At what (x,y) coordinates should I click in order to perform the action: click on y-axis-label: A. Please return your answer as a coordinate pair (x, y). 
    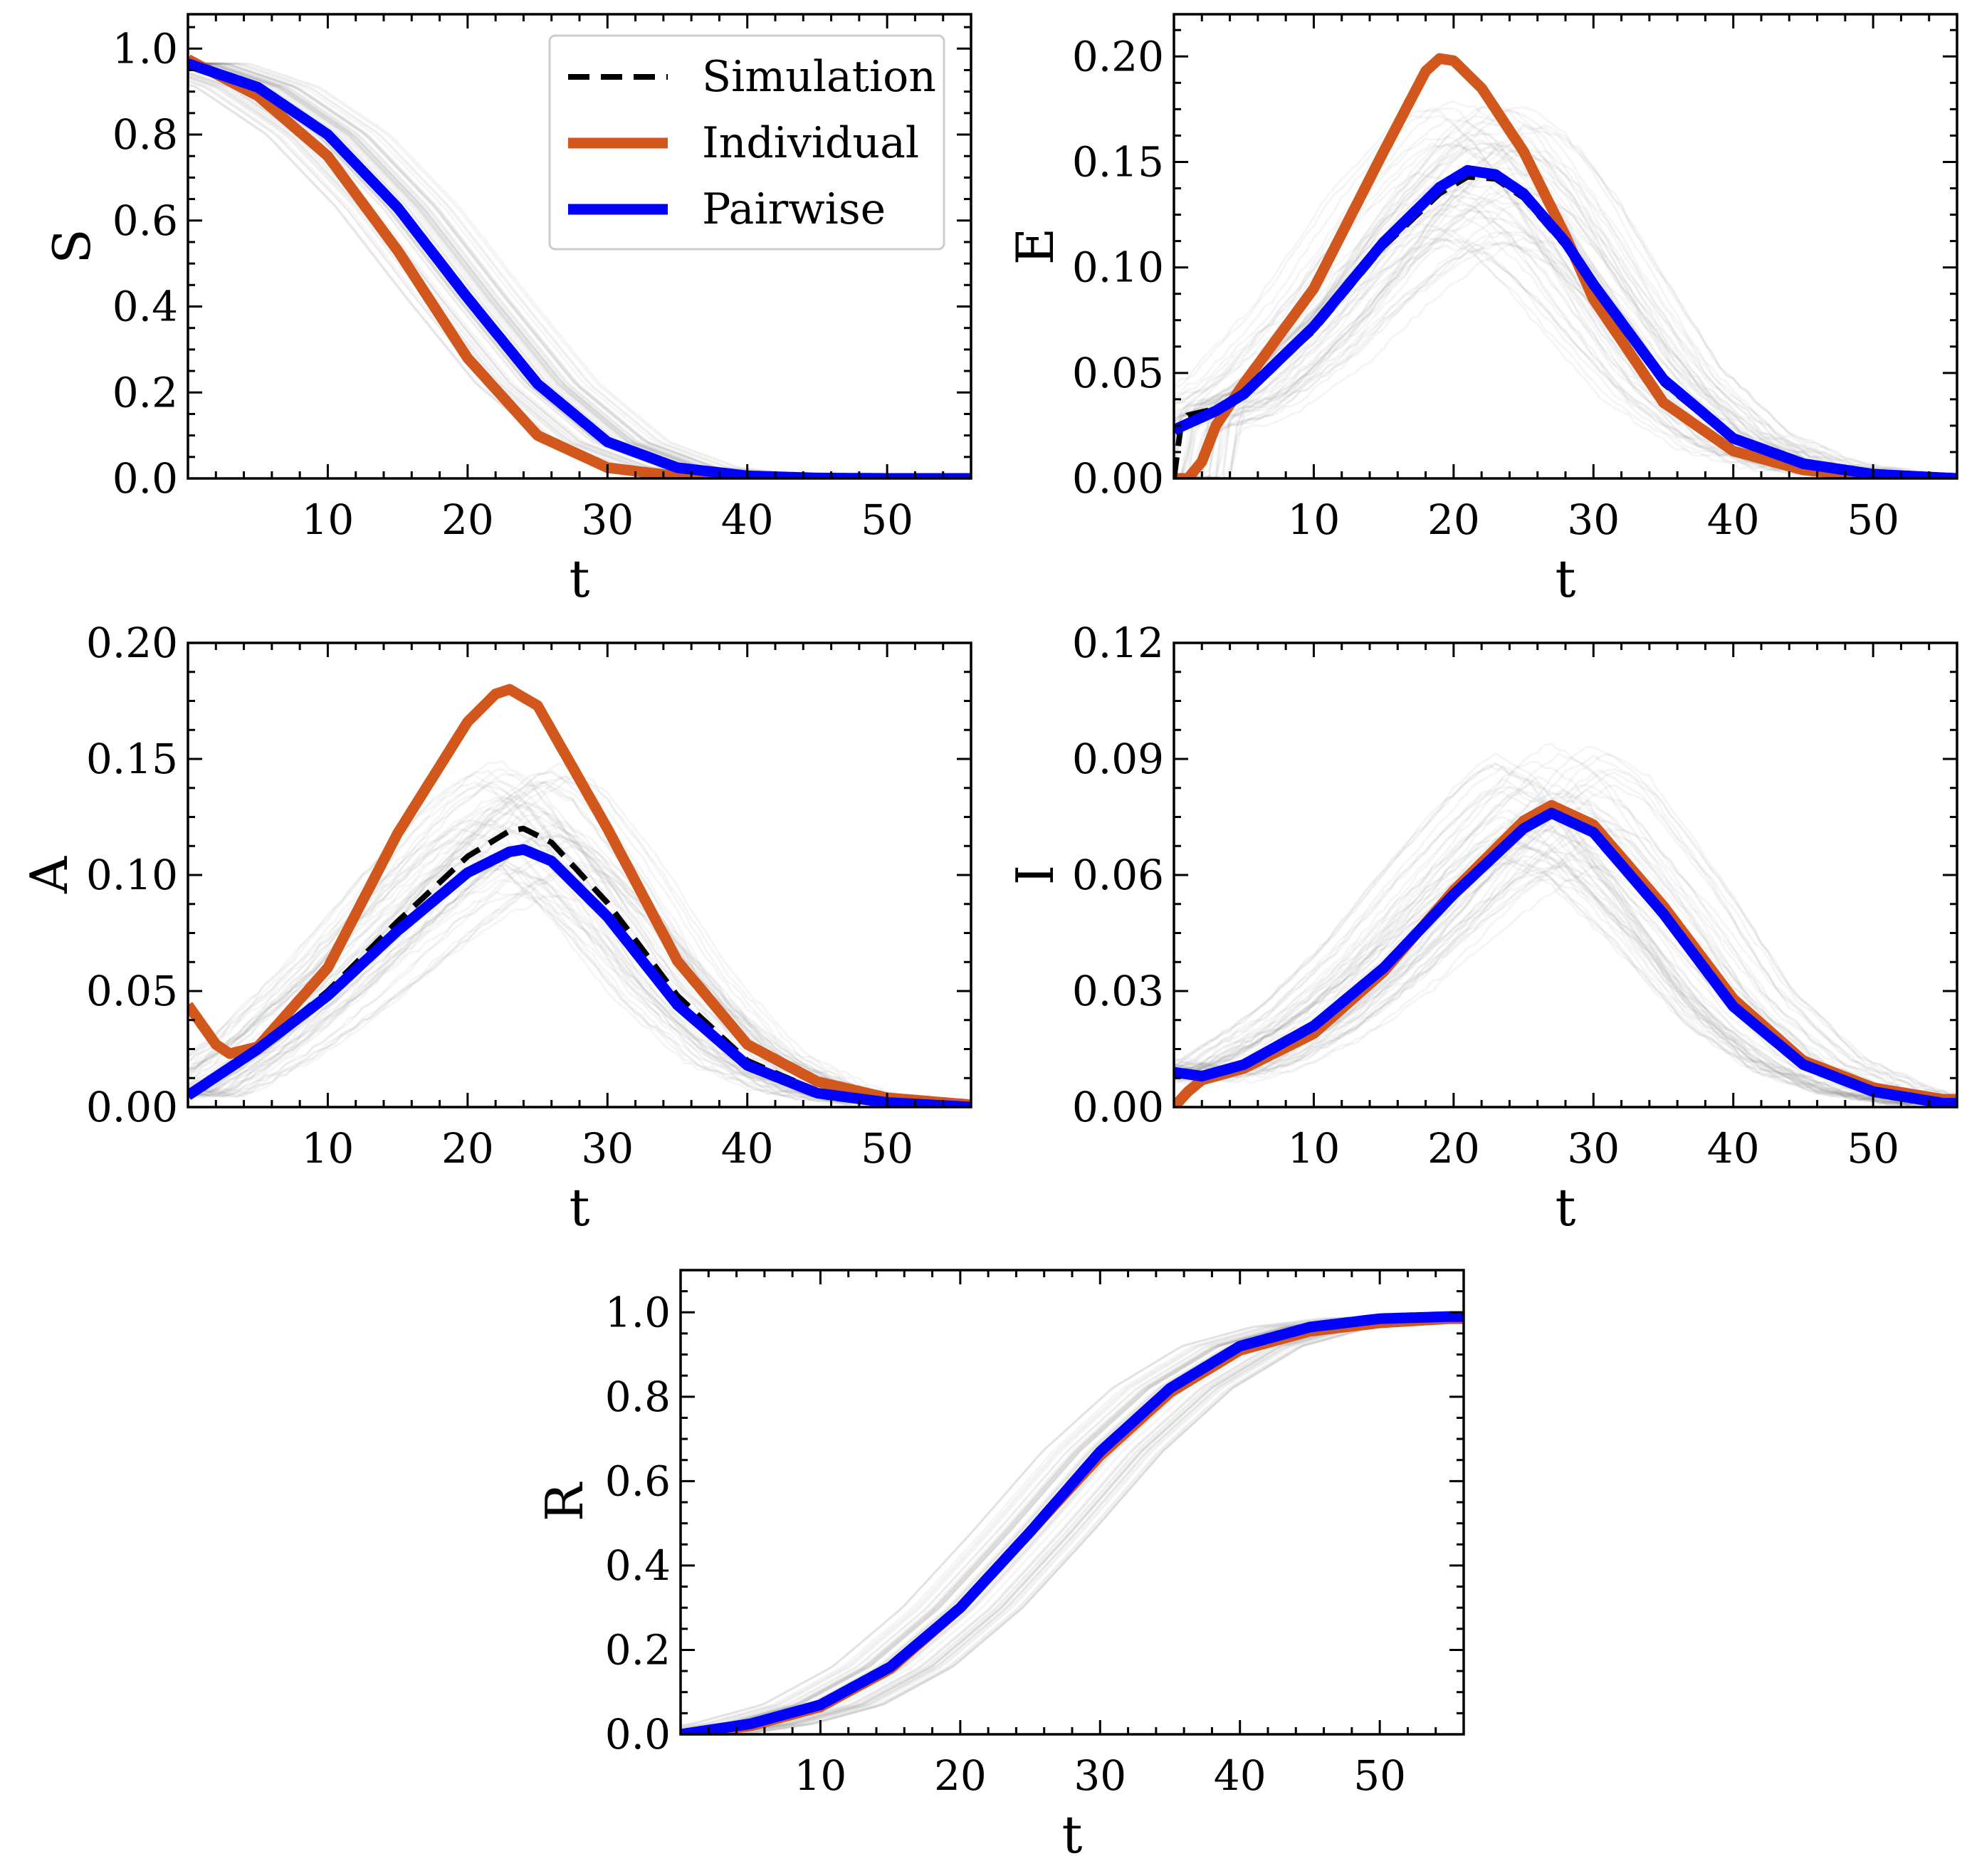
    Looking at the image, I should click on (49, 875).